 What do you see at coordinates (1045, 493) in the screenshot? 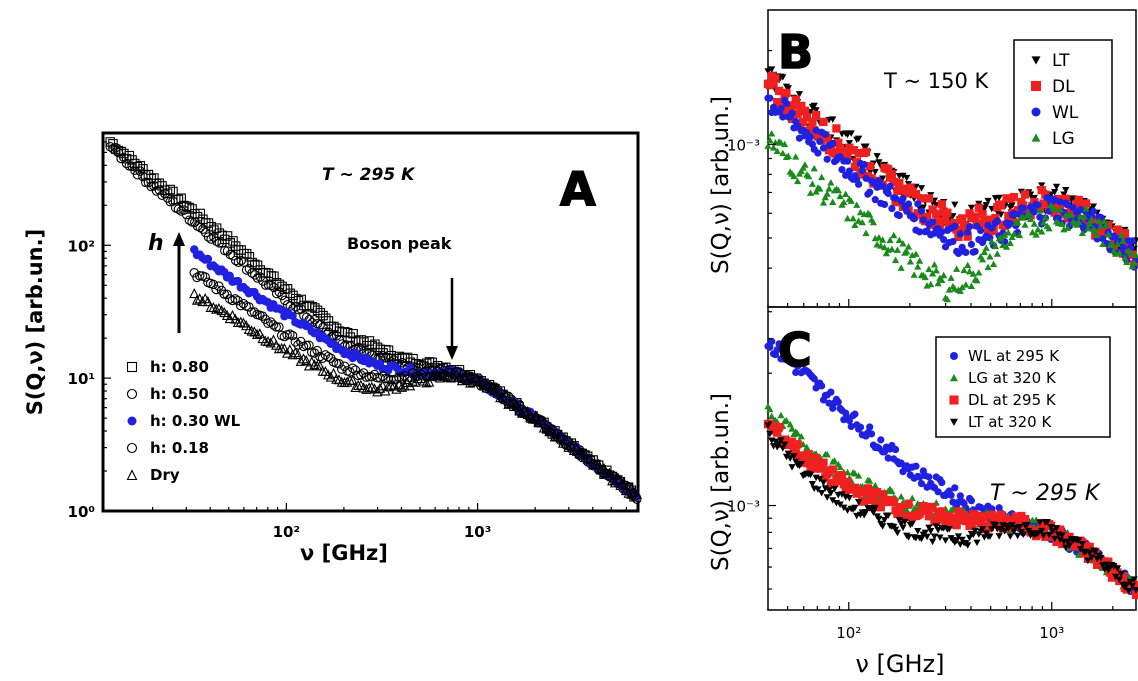
I see `panel-c-temperature: T ~ 295 K` at bounding box center [1045, 493].